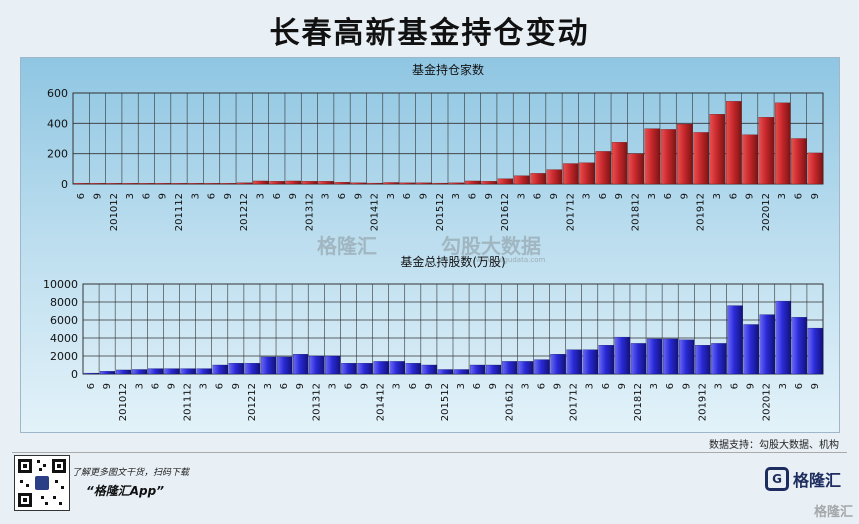 The width and height of the screenshot is (859, 524). I want to click on y-tick-label: 8000, so click(64, 302).